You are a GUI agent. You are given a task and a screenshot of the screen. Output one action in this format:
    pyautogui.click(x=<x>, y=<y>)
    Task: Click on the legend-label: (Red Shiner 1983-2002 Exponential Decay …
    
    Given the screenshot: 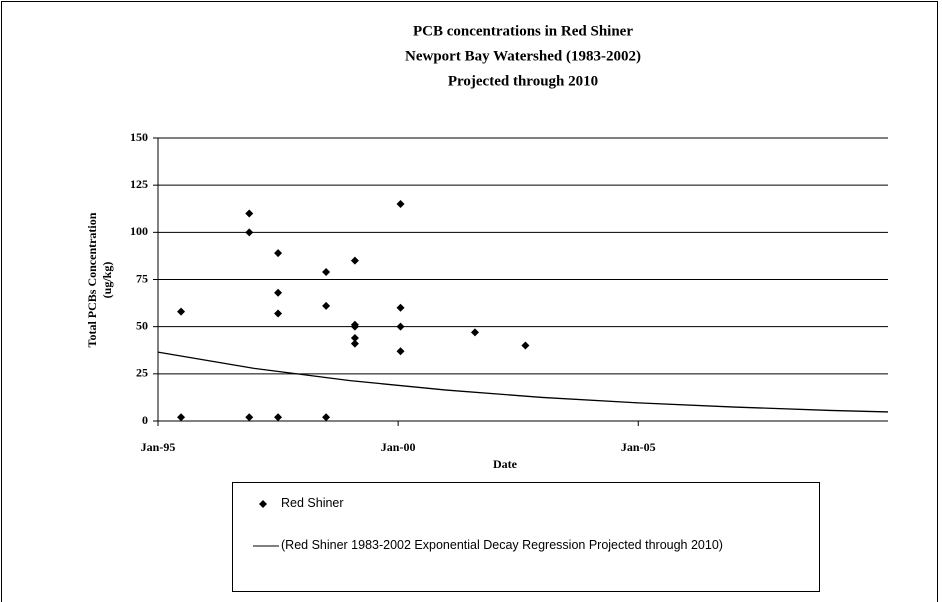 What is the action you would take?
    pyautogui.click(x=502, y=545)
    